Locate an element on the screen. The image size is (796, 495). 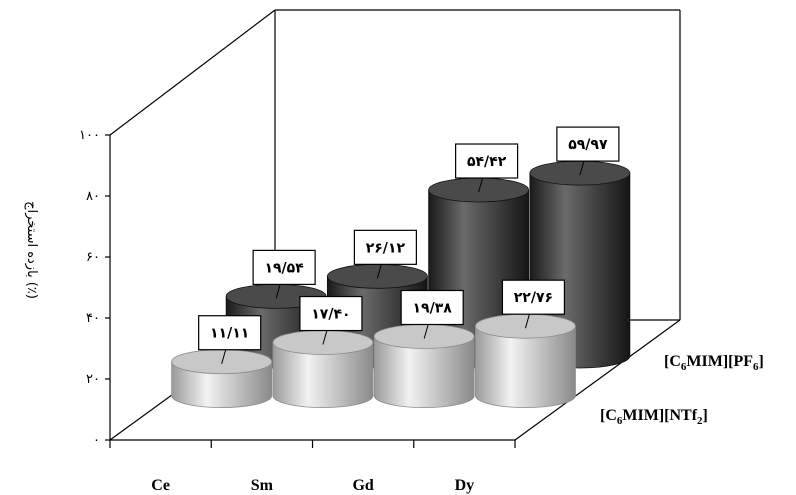
x-category-label: Ce is located at coordinates (160, 485).